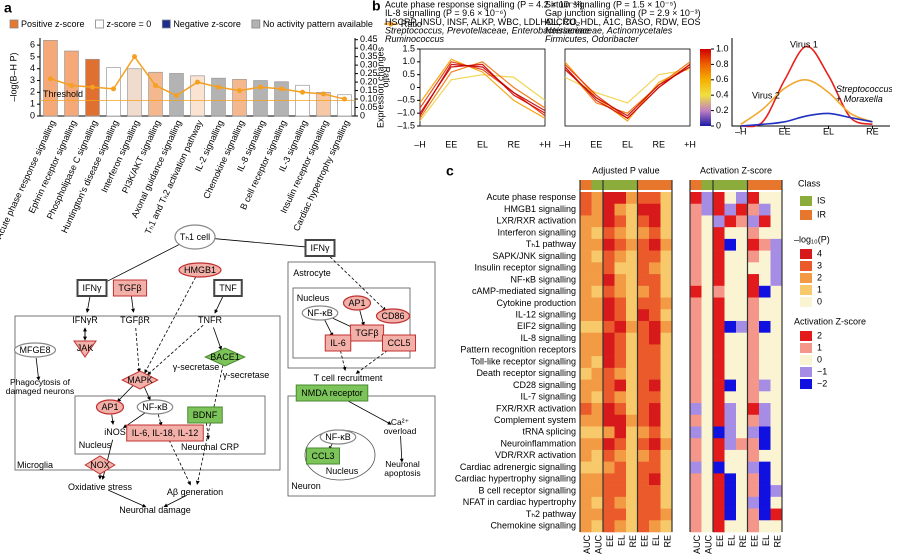 Image resolution: width=900 pixels, height=554 pixels. I want to click on node-label: BACE1, so click(225, 357).